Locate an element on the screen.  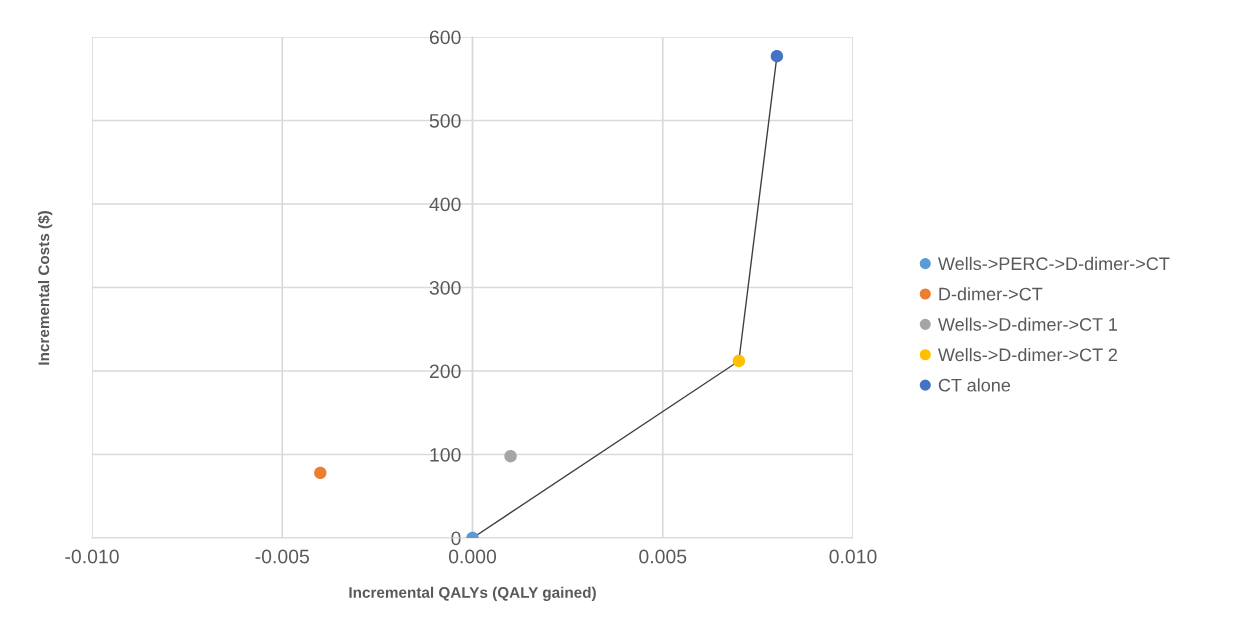
x-axis-title: Incremental QALYs (QALY gained) is located at coordinates (472, 593).